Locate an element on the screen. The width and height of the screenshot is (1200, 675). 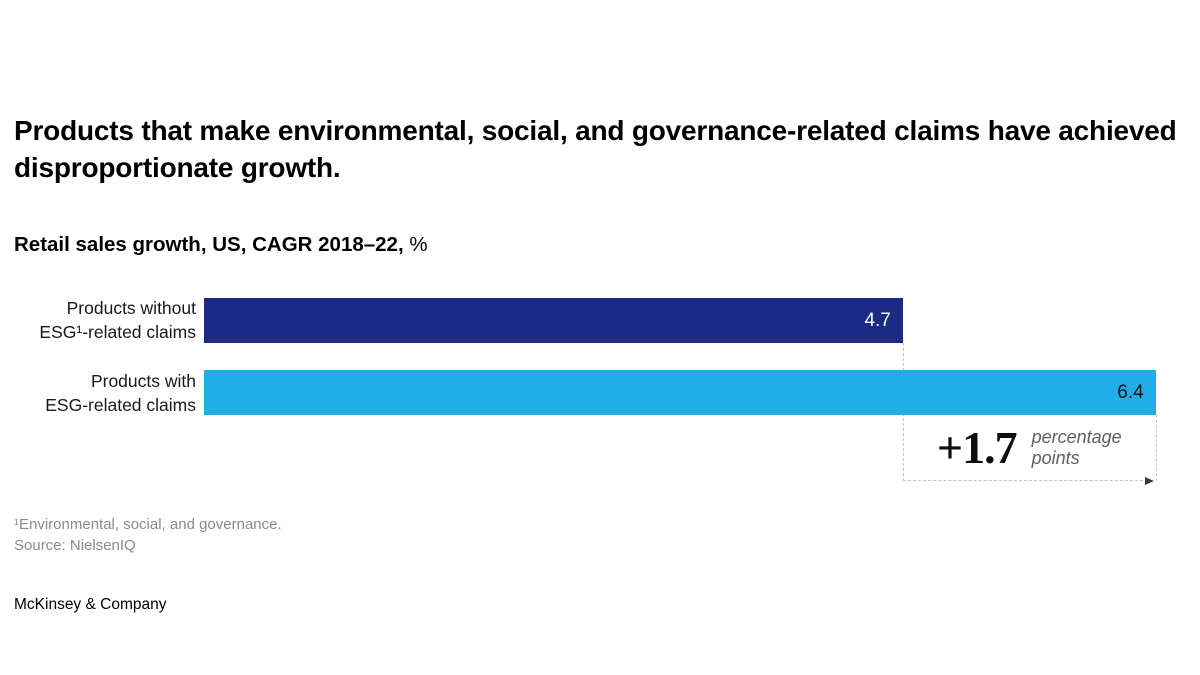
dashed-guide-horizontal is located at coordinates (1025, 480).